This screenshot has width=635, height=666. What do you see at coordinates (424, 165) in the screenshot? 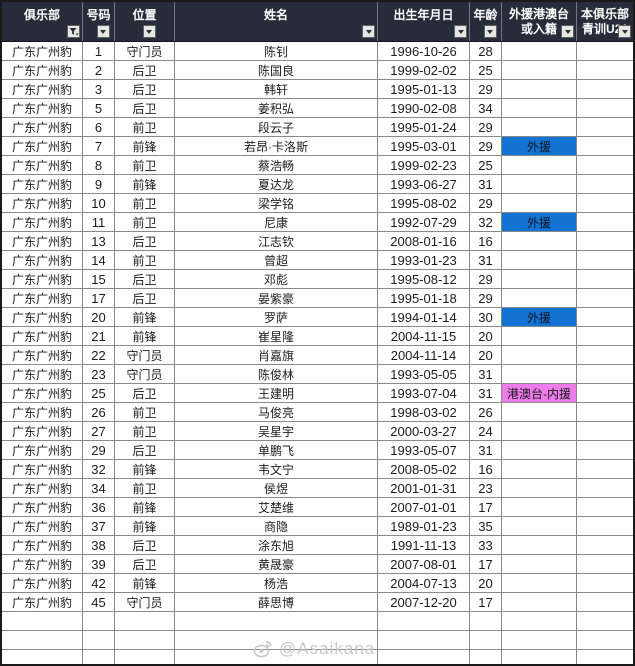
I see `cell-birthdate: 1999-02-23` at bounding box center [424, 165].